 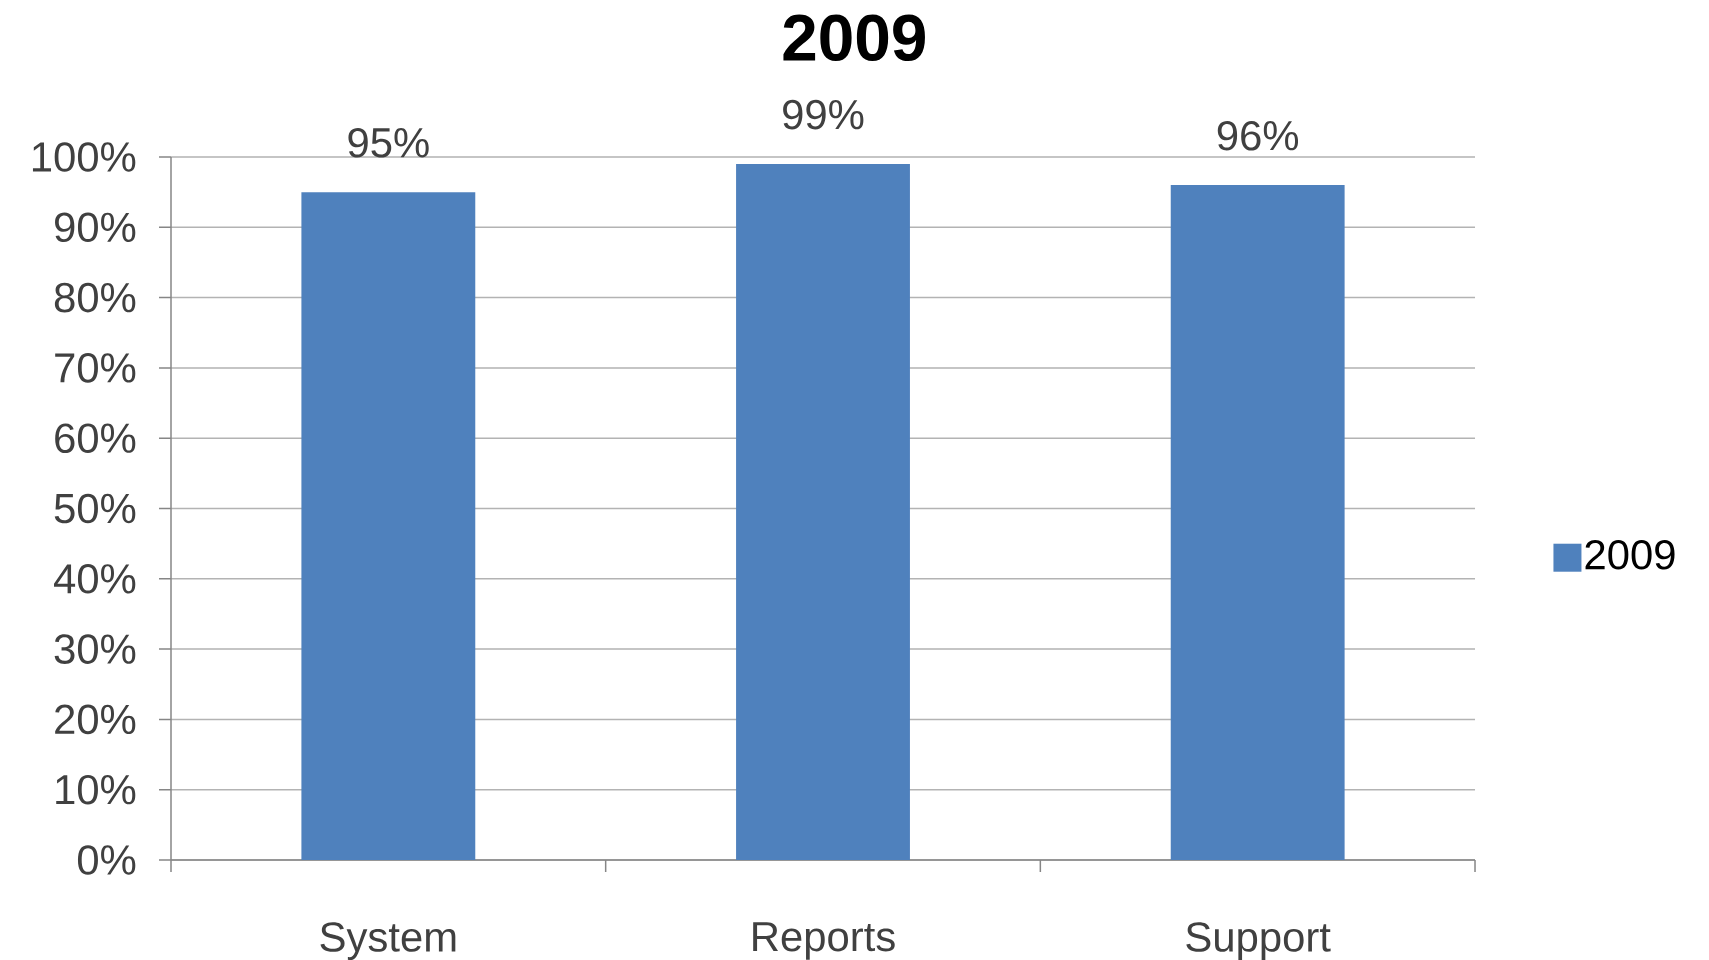 I want to click on data-label: 96%, so click(x=1258, y=135).